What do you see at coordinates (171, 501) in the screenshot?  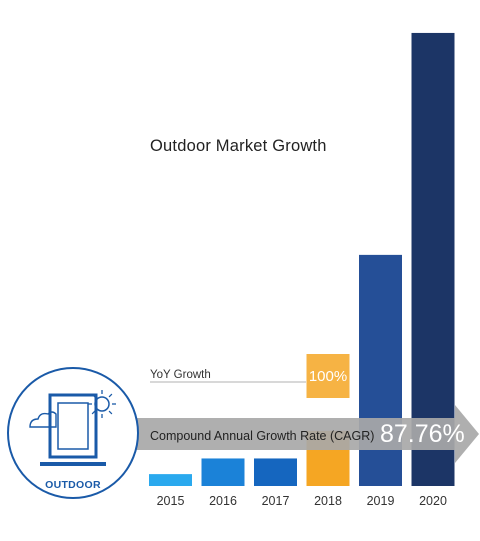 I see `x-tick-label: 2015` at bounding box center [171, 501].